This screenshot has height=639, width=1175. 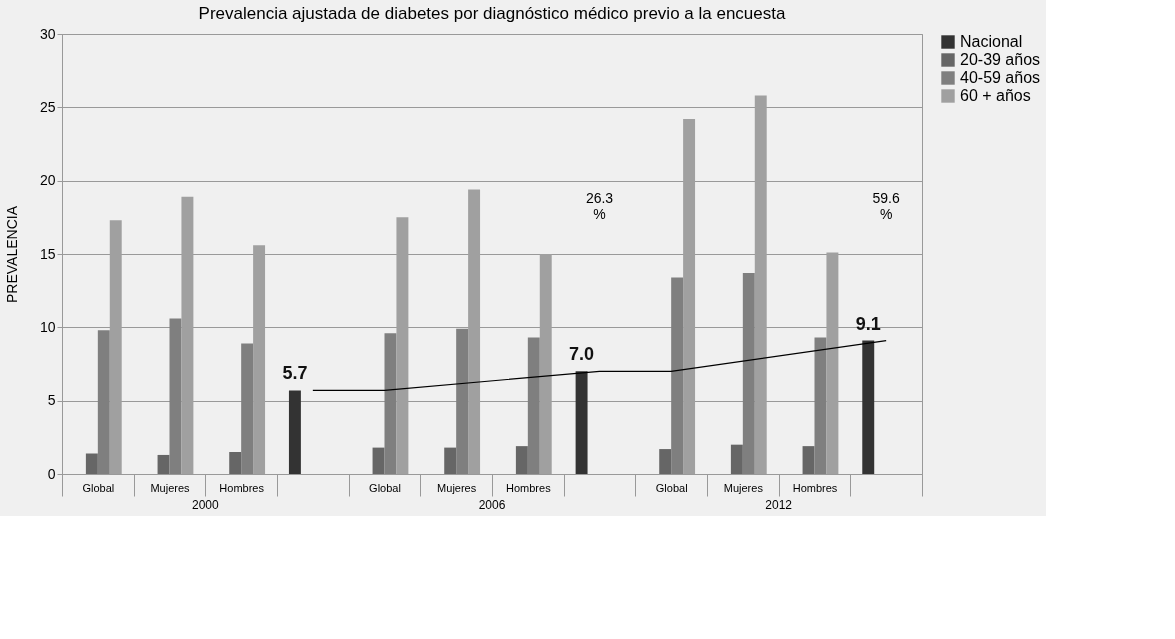 What do you see at coordinates (868, 323) in the screenshot?
I see `data-label: 9.1` at bounding box center [868, 323].